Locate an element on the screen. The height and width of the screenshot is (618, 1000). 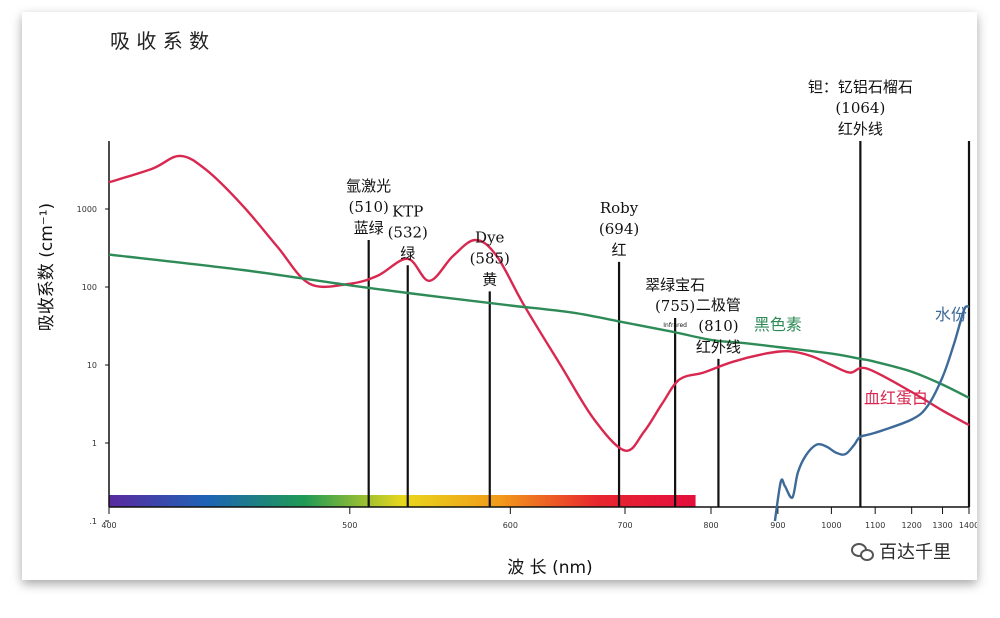
laser-label-585: 黄 is located at coordinates (489, 279).